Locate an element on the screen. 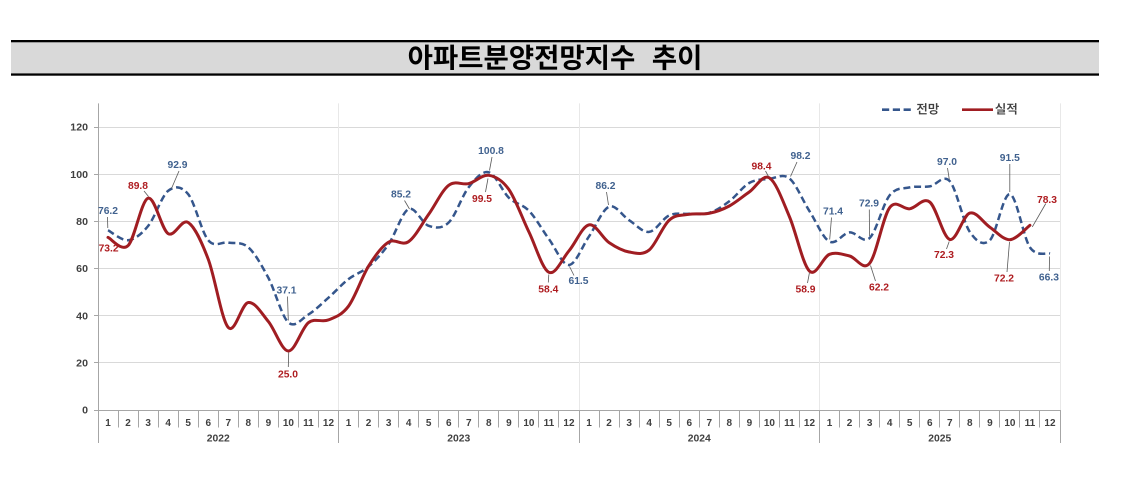 This screenshot has height=494, width=1131. svg-text: 62.2 is located at coordinates (879, 288).